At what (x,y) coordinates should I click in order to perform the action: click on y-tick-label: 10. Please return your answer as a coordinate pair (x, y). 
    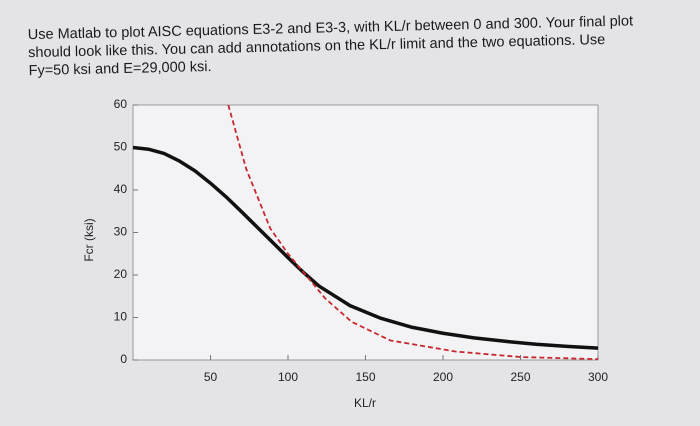
    Looking at the image, I should click on (121, 317).